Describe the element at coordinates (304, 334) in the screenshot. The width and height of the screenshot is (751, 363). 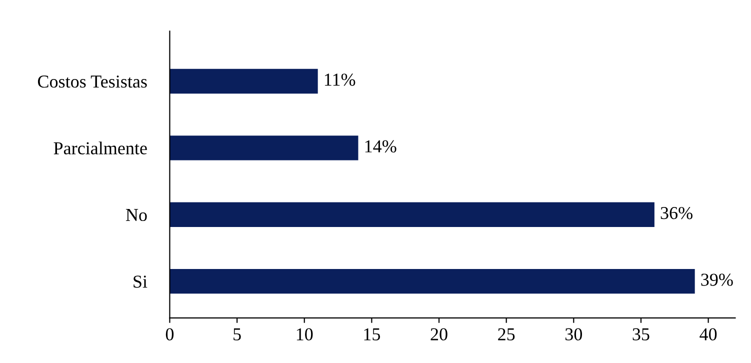
I see `x-tick-label: 10` at that location.